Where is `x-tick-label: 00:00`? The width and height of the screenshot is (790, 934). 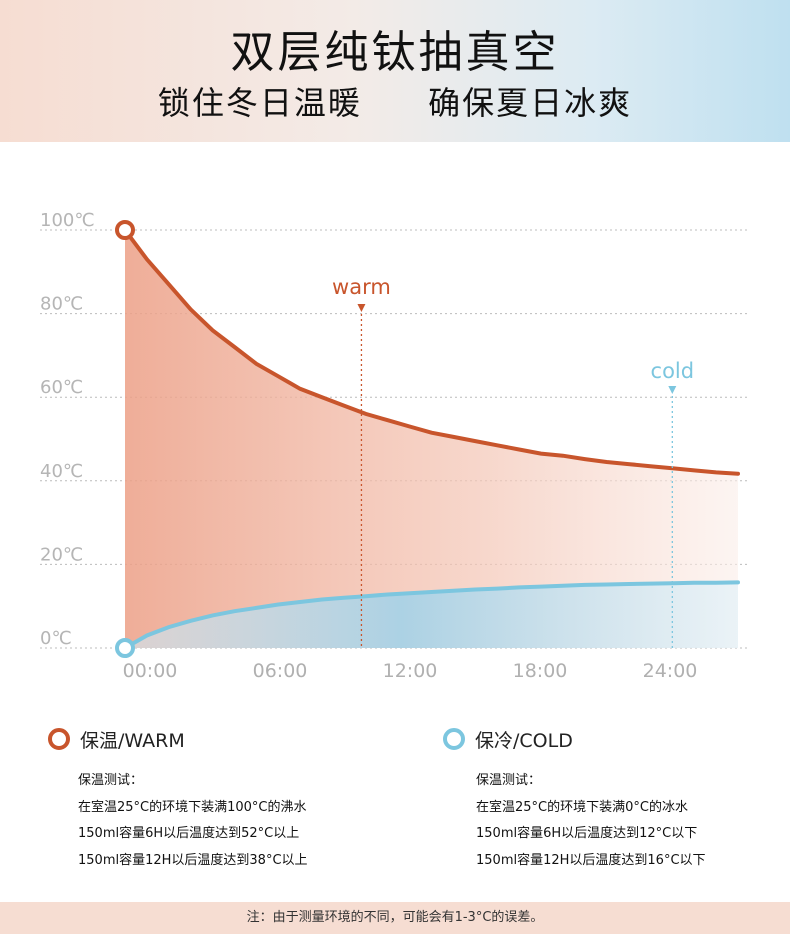 x-tick-label: 00:00 is located at coordinates (150, 671).